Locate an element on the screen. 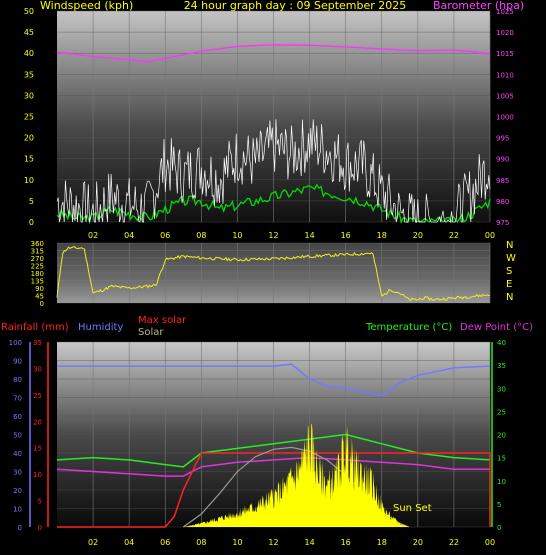 This screenshot has height=555, width=546. series-legend-label: Solar is located at coordinates (151, 332).